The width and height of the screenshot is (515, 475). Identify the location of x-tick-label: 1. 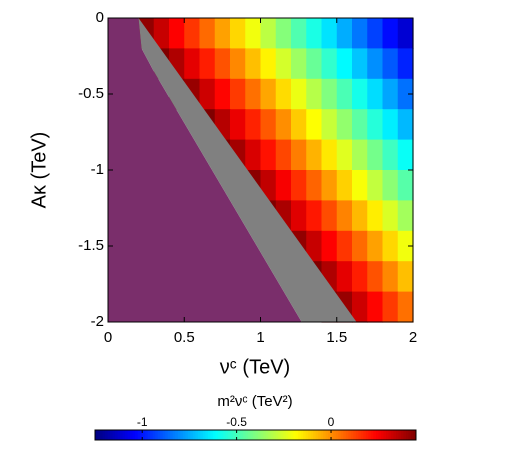
(260, 337).